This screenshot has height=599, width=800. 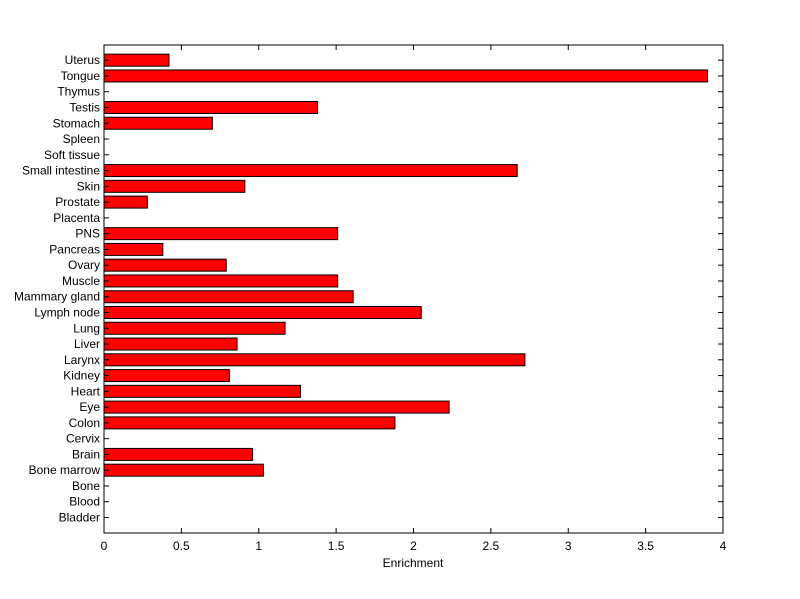 What do you see at coordinates (81, 376) in the screenshot?
I see `y-tick-label-kidney: Kidney` at bounding box center [81, 376].